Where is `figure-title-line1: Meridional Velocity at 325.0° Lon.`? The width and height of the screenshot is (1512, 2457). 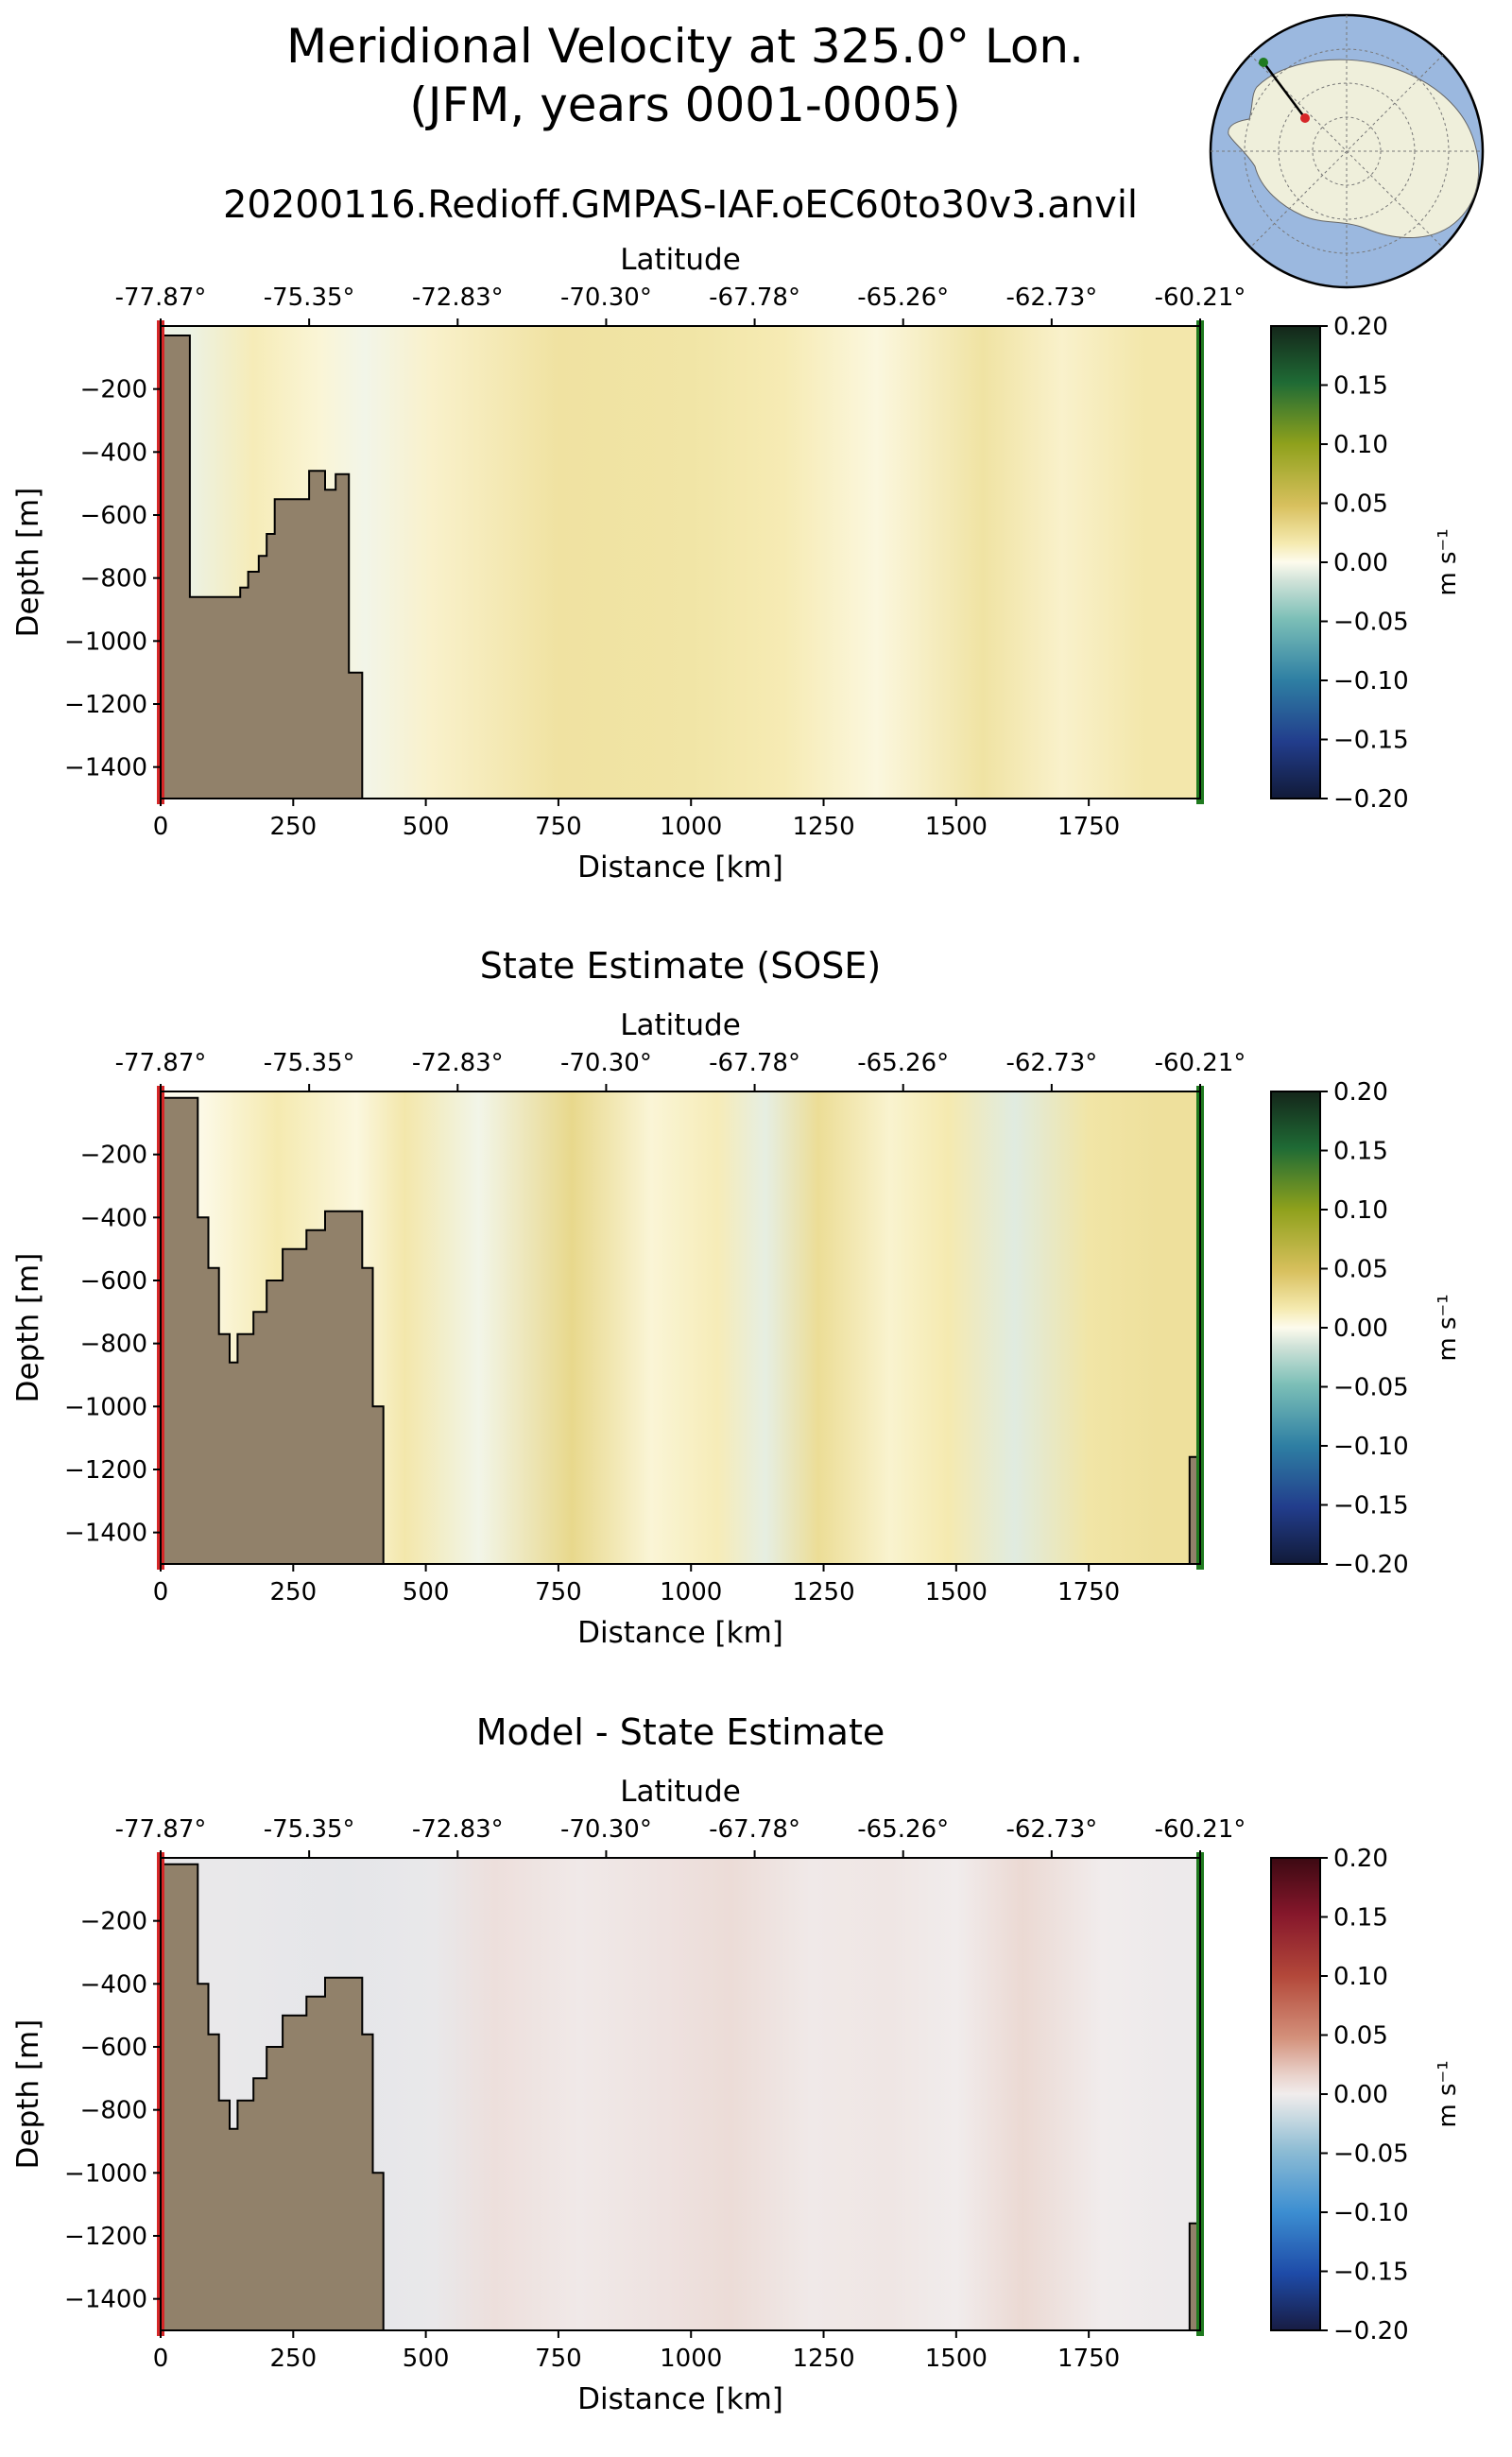 figure-title-line1: Meridional Velocity at 325.0° Lon. is located at coordinates (685, 46).